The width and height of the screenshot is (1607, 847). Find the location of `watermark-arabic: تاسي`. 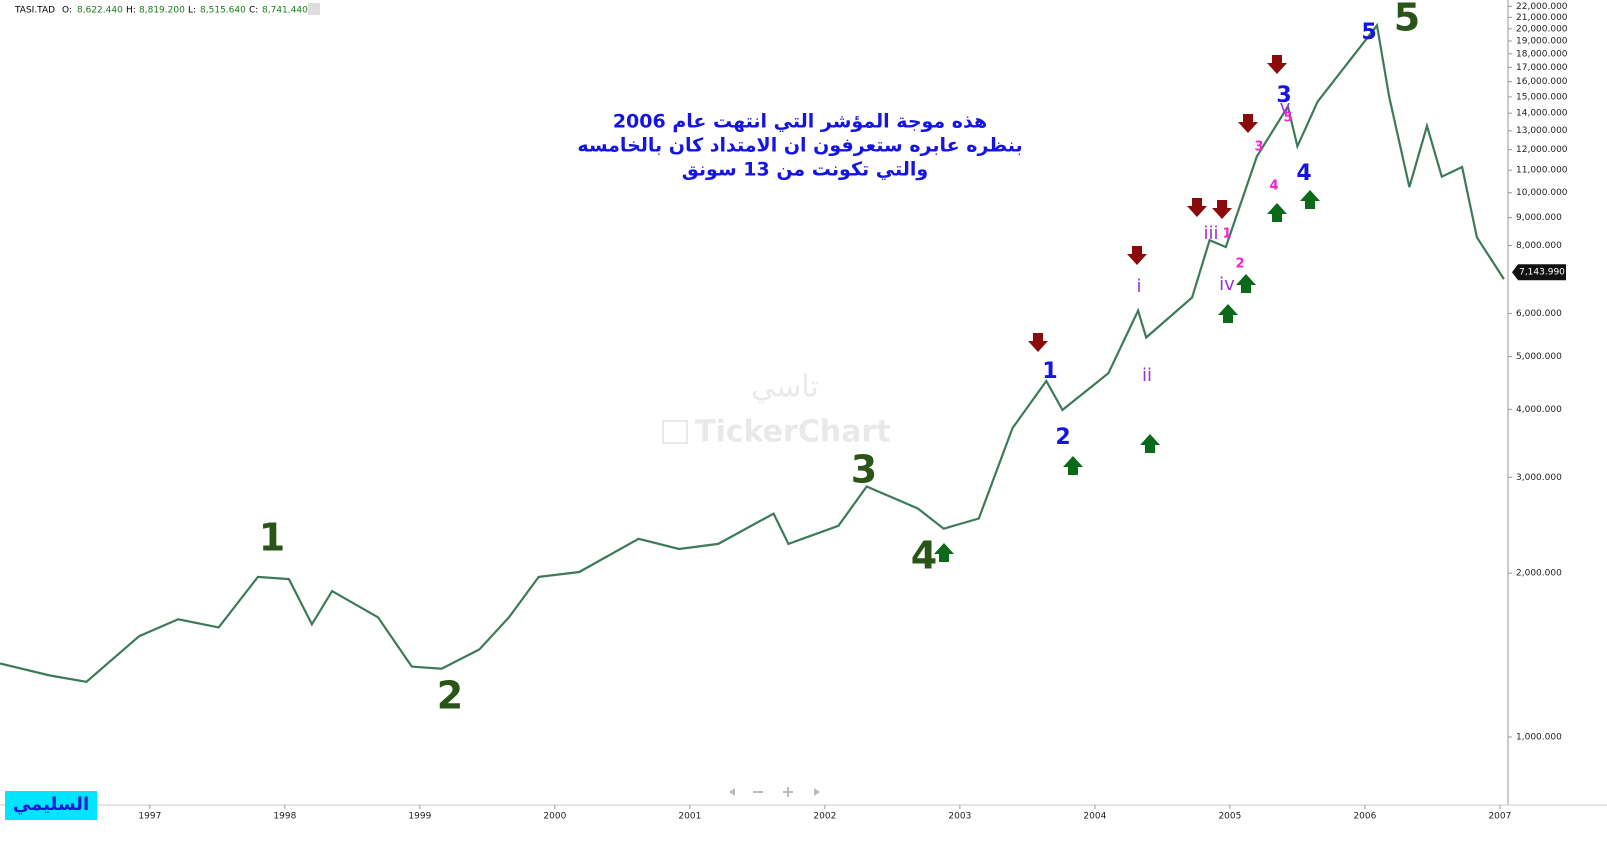

watermark-arabic: تاسي is located at coordinates (785, 387).